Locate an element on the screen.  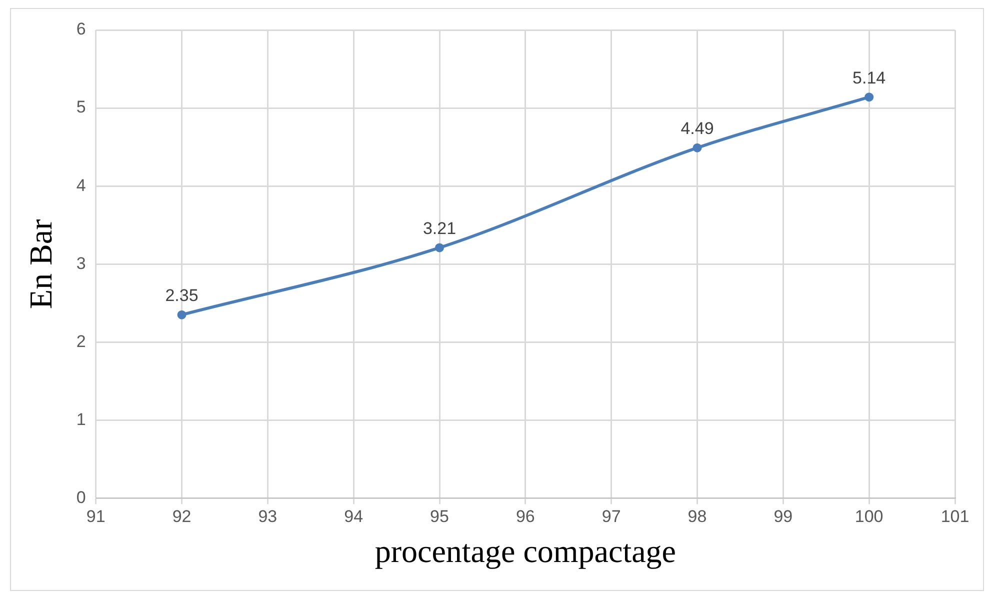
x-tick-label: 91 is located at coordinates (96, 516).